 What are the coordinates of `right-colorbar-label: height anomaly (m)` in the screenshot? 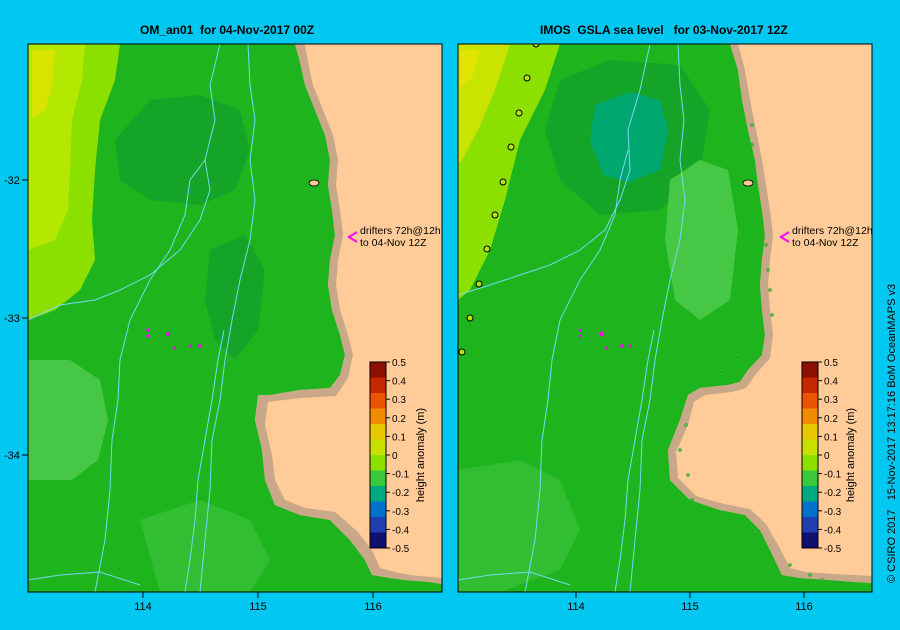 It's located at (851, 455).